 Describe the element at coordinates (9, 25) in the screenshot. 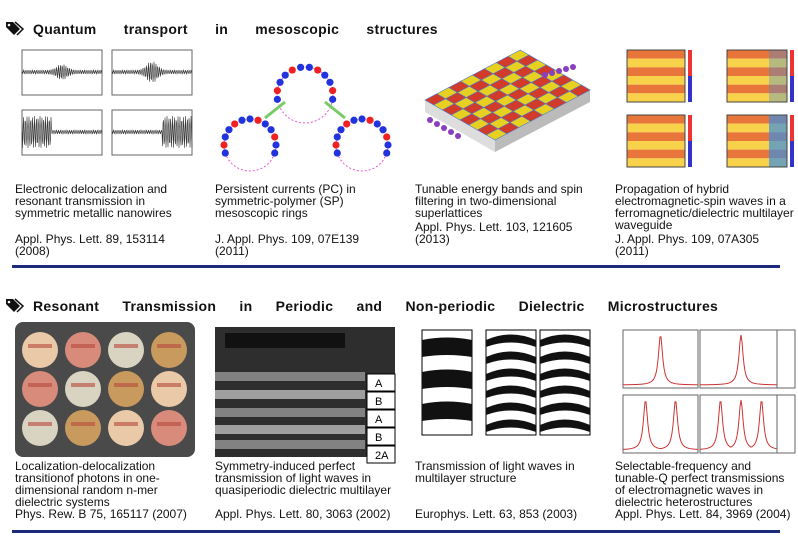

I see `tag-hole` at that location.